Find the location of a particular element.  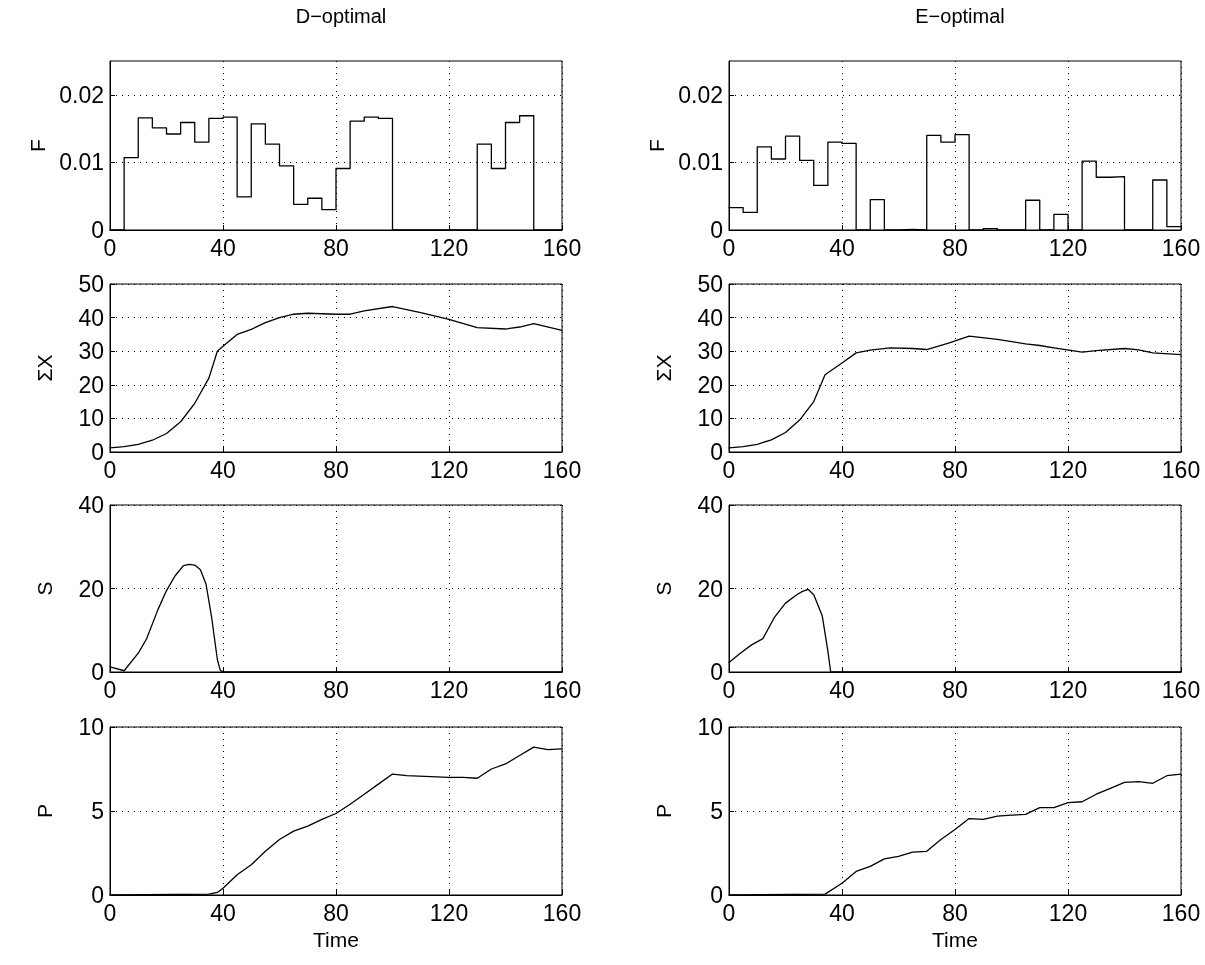

chart-title: D−optimal is located at coordinates (341, 16).